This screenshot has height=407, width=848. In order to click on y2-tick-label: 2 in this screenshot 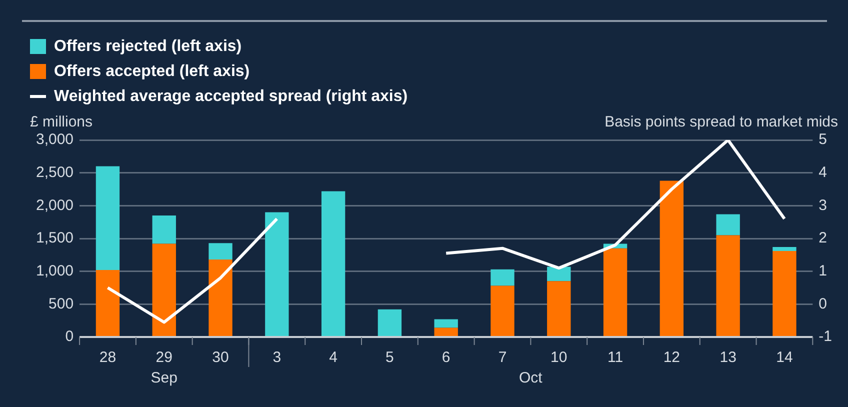, I will do `click(823, 238)`.